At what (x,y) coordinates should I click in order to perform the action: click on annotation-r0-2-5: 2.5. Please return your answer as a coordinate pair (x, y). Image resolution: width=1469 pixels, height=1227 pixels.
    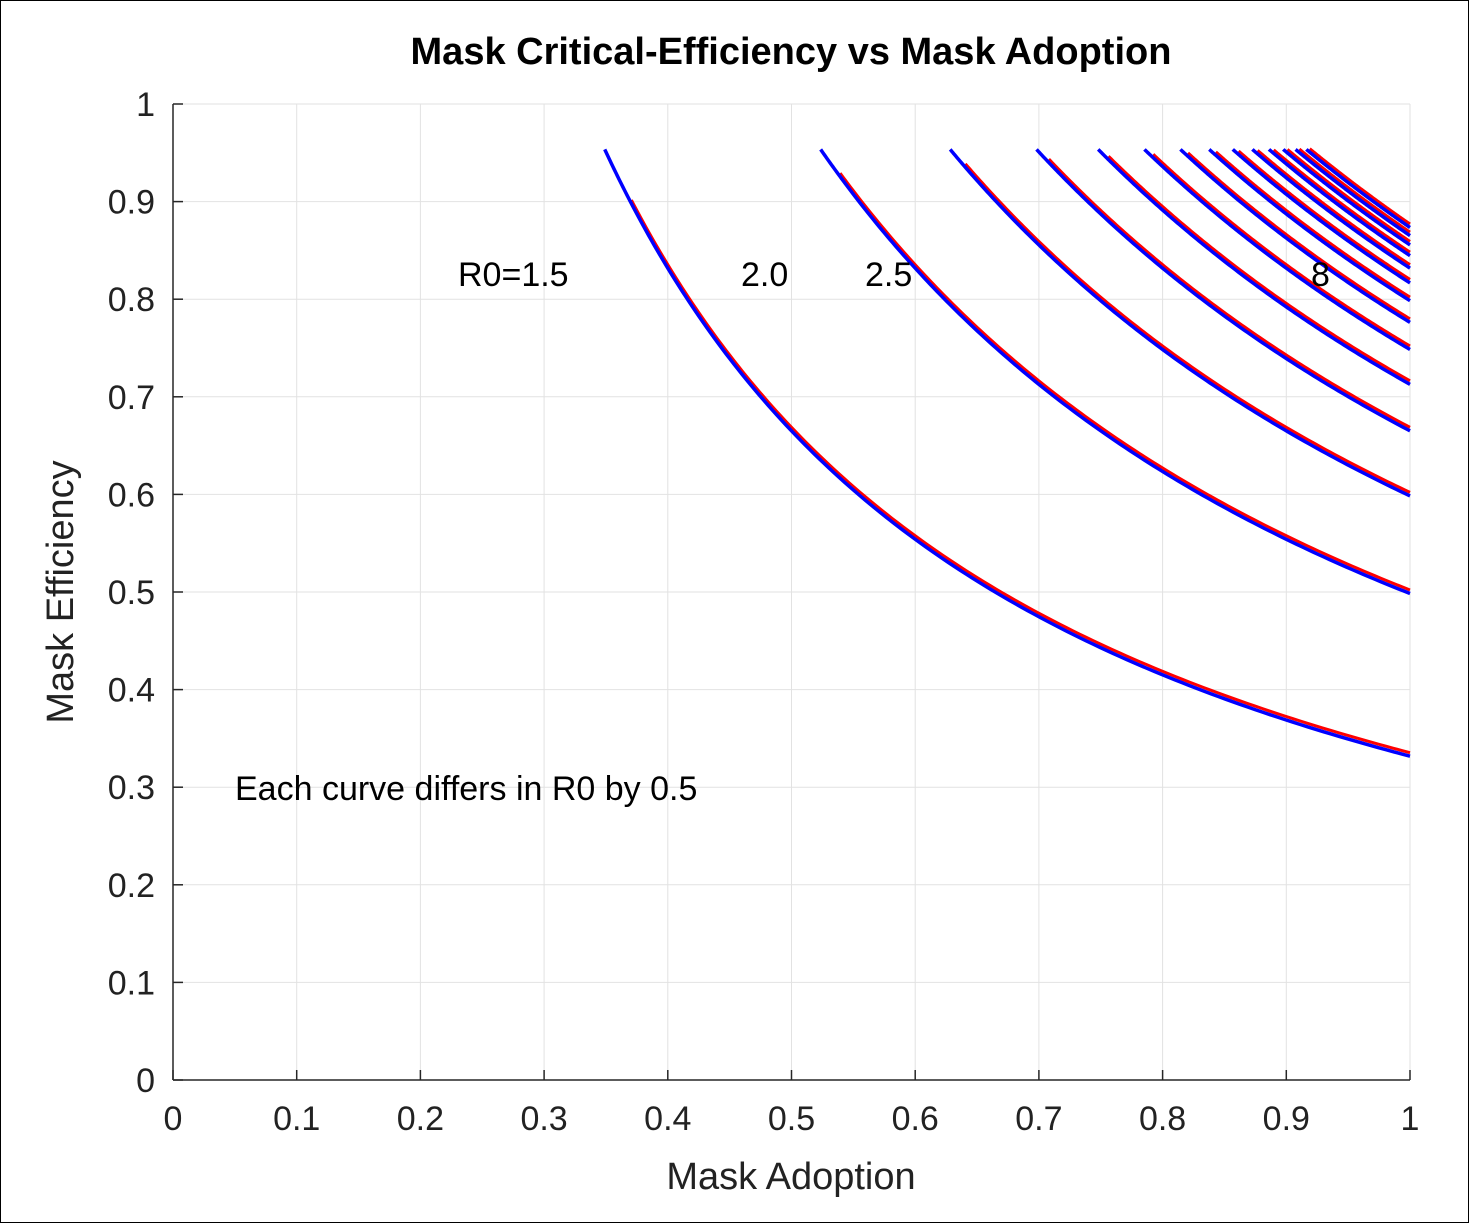
    Looking at the image, I should click on (888, 275).